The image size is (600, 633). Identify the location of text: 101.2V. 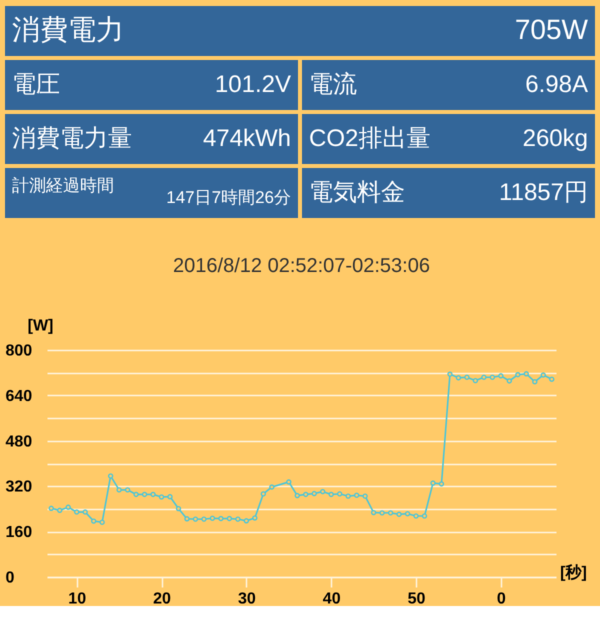
(252, 84).